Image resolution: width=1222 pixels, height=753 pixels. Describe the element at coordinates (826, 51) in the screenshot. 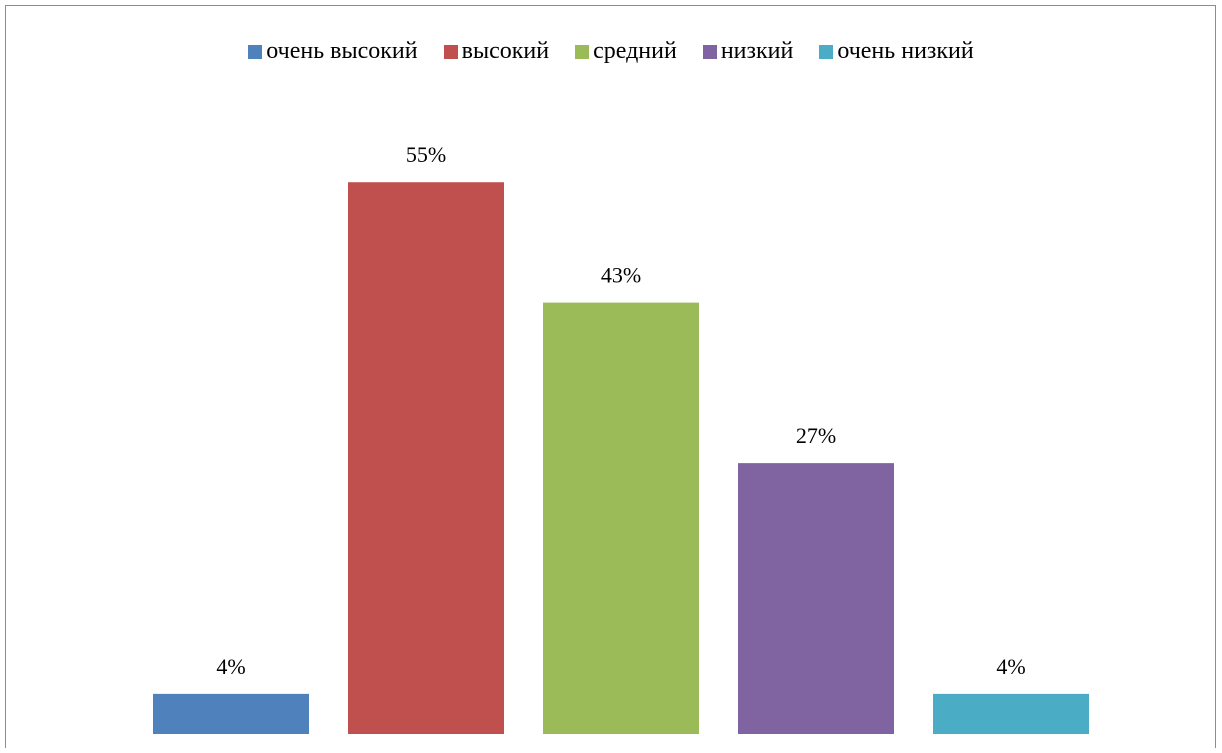

I see `legend-swatch-very-low` at that location.